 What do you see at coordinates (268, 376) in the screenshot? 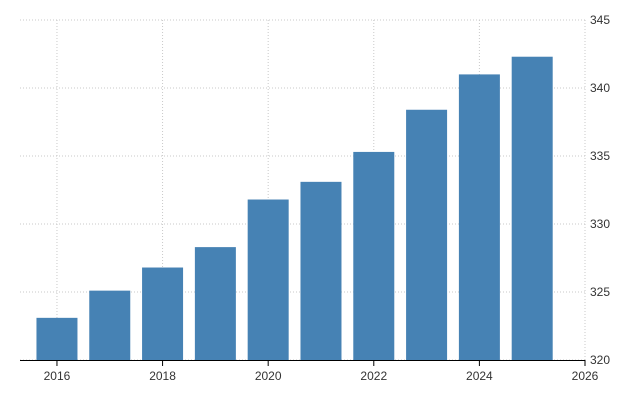
I see `x-tick-label: 2020` at bounding box center [268, 376].